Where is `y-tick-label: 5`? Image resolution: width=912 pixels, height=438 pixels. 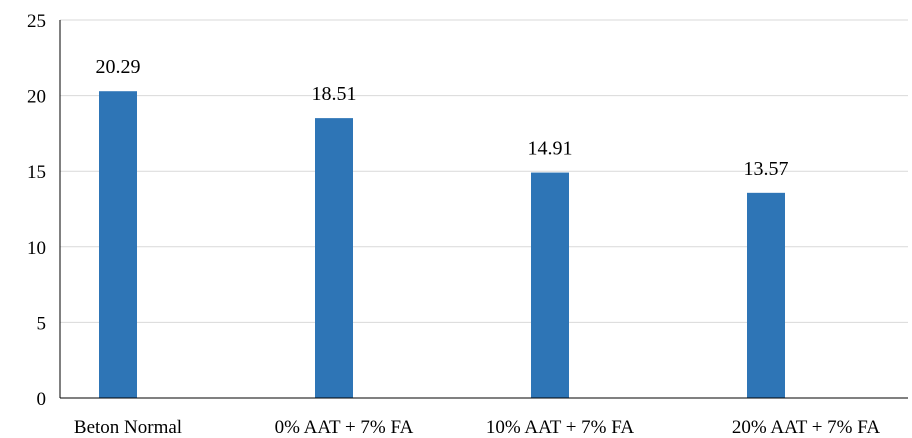 y-tick-label: 5 is located at coordinates (42, 323).